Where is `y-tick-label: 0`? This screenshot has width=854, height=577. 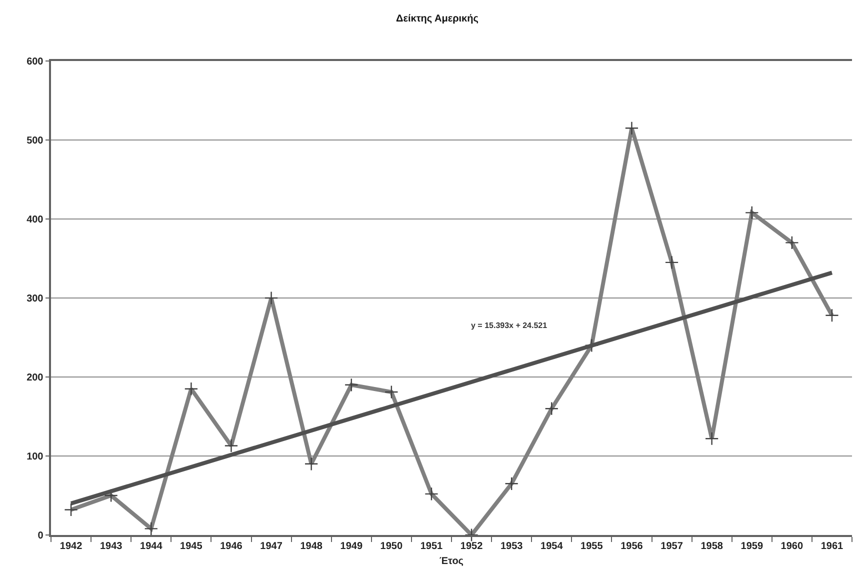
y-tick-label: 0 is located at coordinates (41, 536).